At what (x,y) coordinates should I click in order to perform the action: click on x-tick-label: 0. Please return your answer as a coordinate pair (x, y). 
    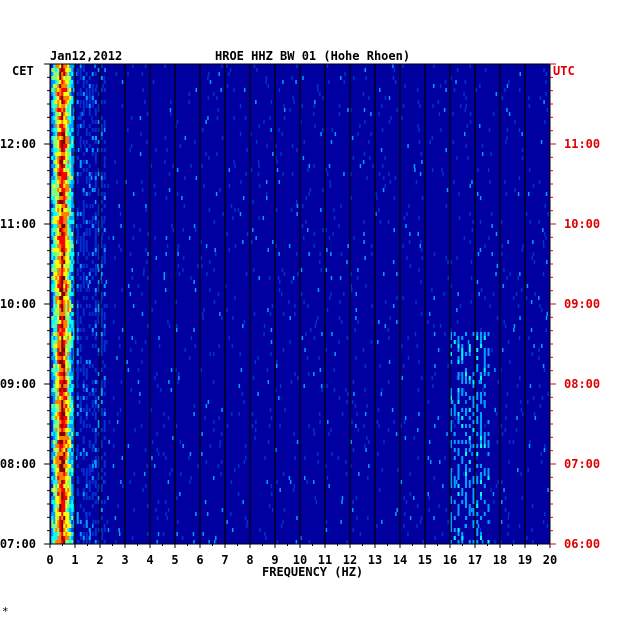
    Looking at the image, I should click on (49, 560).